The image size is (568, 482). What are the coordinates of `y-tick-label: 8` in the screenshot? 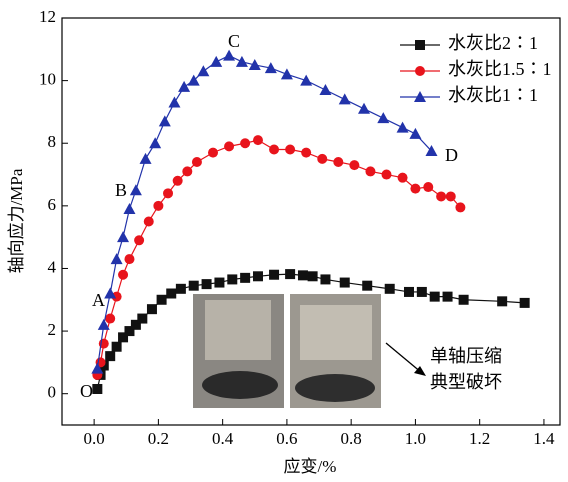 It's located at (52, 141).